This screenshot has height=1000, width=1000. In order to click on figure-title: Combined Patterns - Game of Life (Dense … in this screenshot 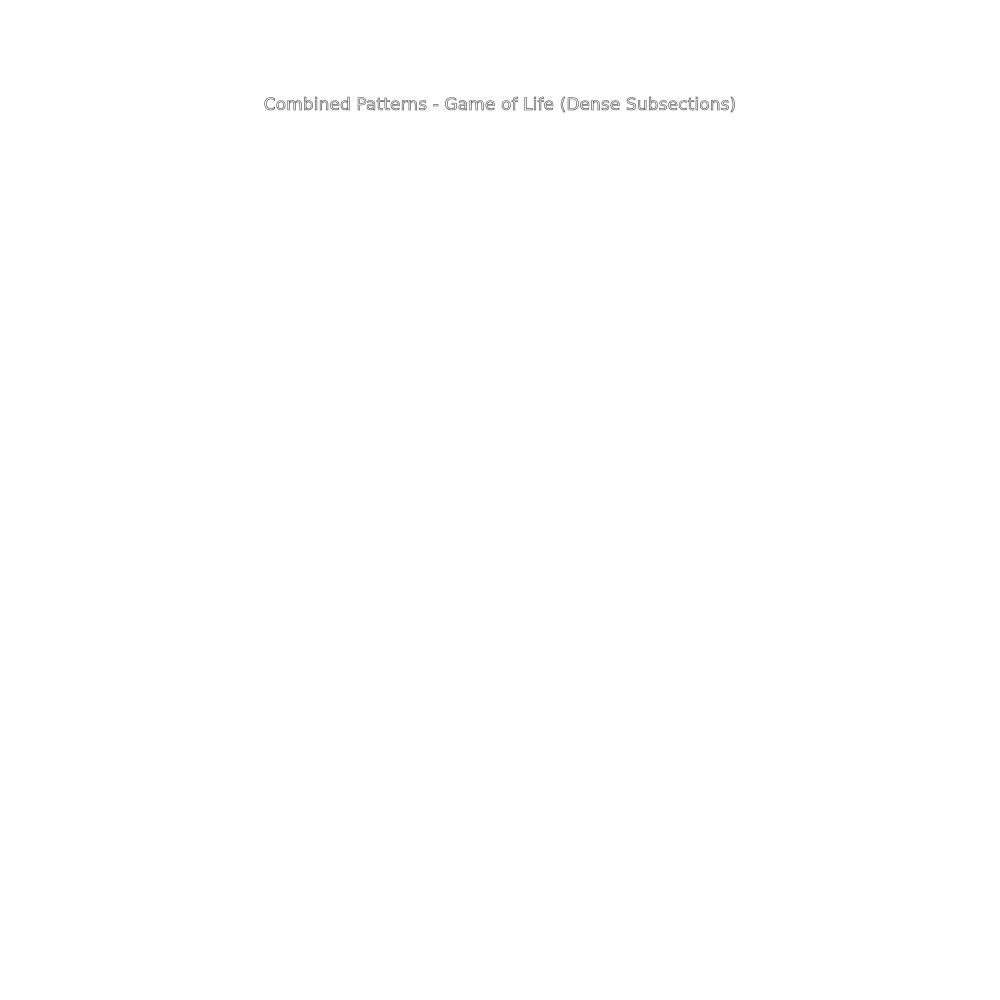, I will do `click(500, 105)`.